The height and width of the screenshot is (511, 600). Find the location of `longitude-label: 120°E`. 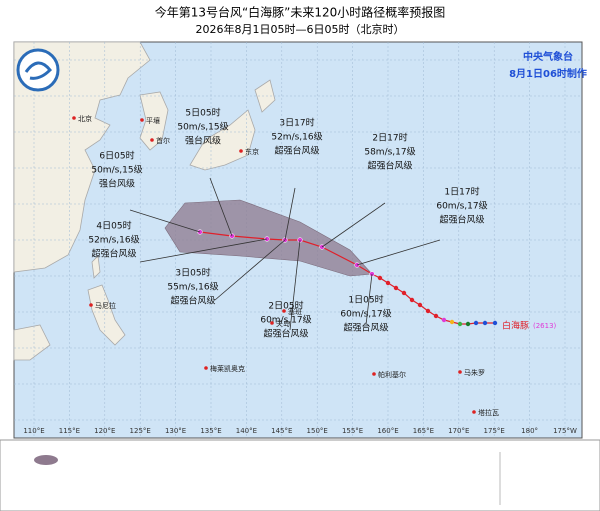

longitude-label: 120°E is located at coordinates (104, 431).